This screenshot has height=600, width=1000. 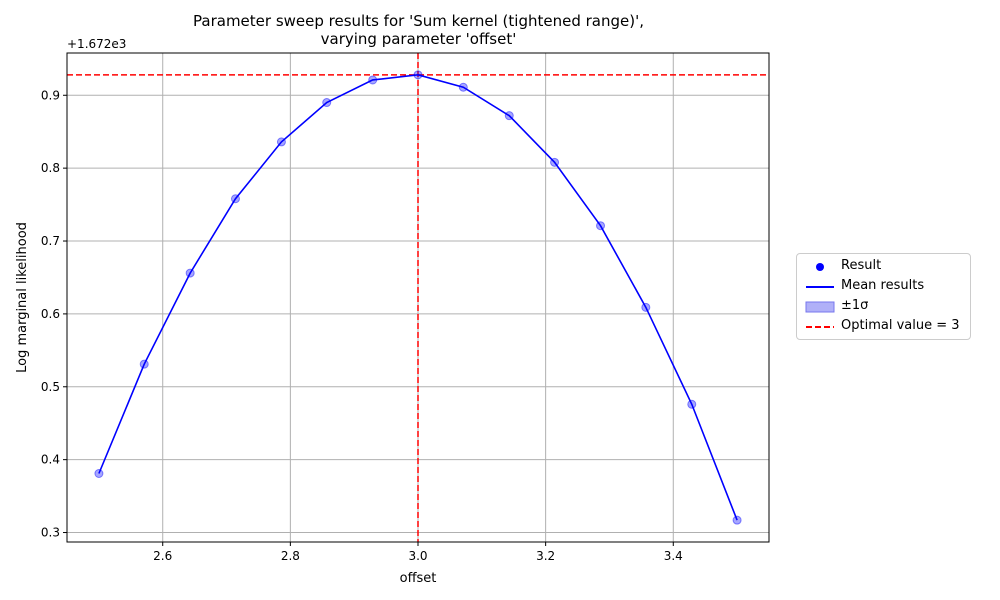 What do you see at coordinates (22, 297) in the screenshot?
I see `y-axis-label: Log marginal likelihood` at bounding box center [22, 297].